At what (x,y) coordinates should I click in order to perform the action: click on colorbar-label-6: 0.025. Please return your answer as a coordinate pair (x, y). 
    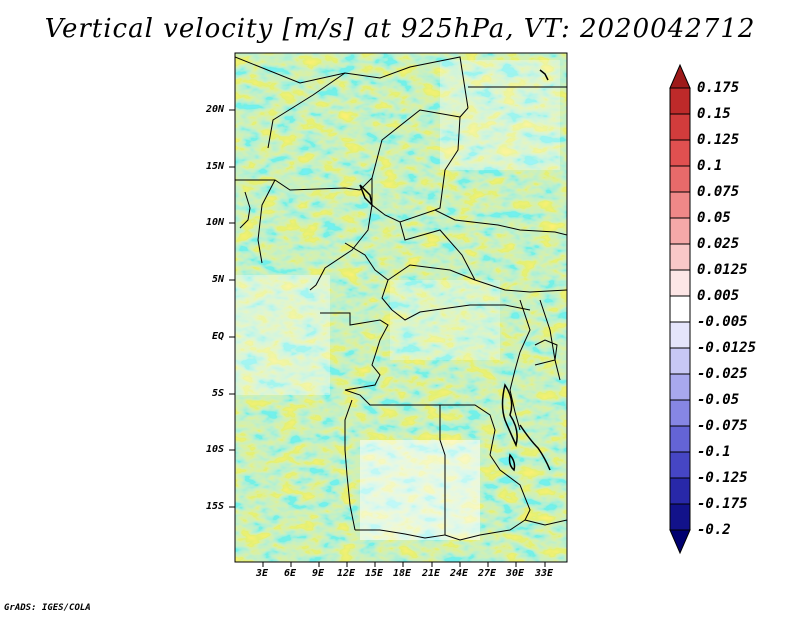
    Looking at the image, I should click on (718, 244).